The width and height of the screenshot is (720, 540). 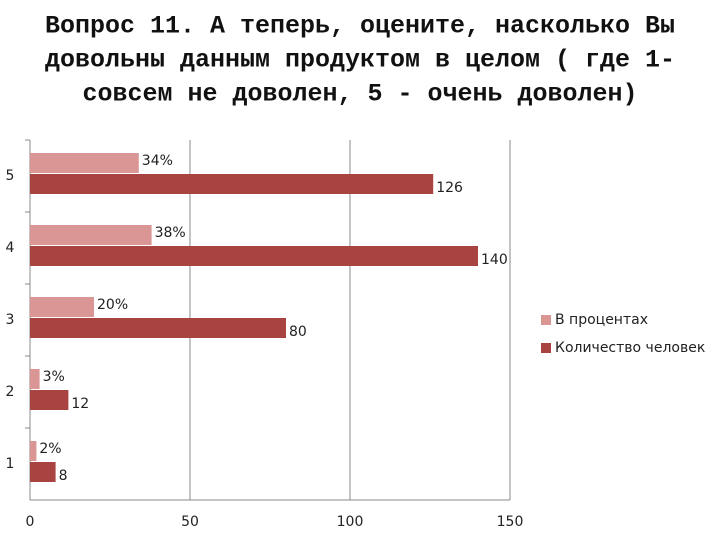 I want to click on data-label: 80, so click(x=298, y=332).